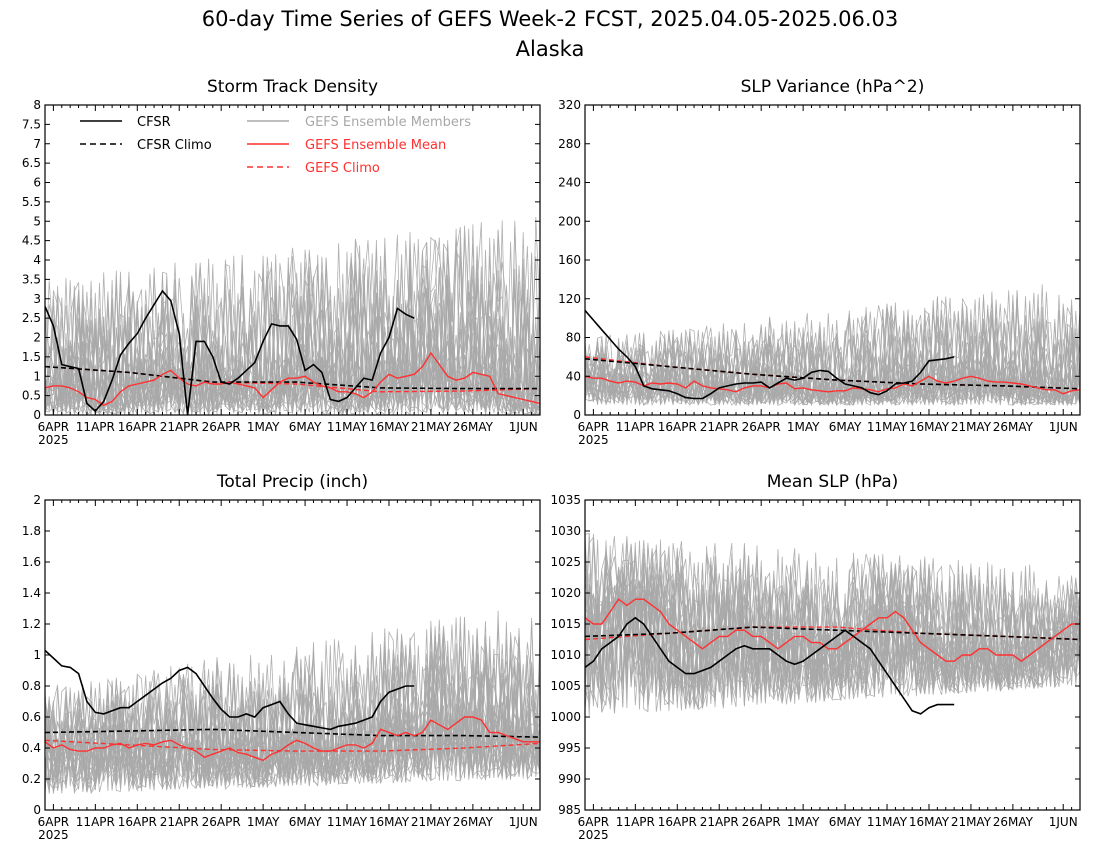 The height and width of the screenshot is (850, 1100). I want to click on y-tick-label: 2.5, so click(31, 318).